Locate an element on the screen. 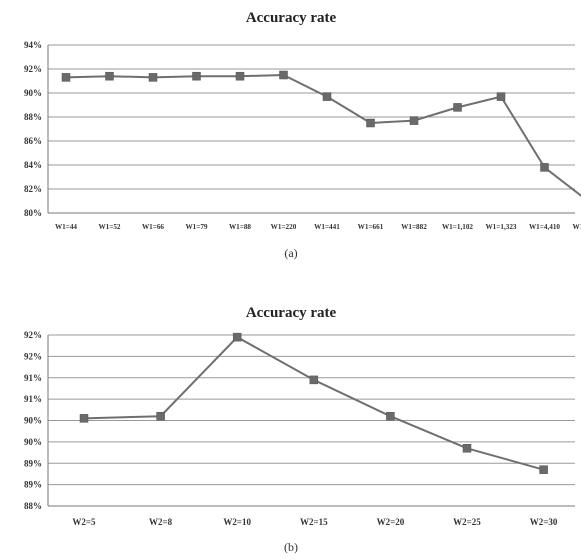  x-tick-label: W1=1,102 is located at coordinates (457, 227).